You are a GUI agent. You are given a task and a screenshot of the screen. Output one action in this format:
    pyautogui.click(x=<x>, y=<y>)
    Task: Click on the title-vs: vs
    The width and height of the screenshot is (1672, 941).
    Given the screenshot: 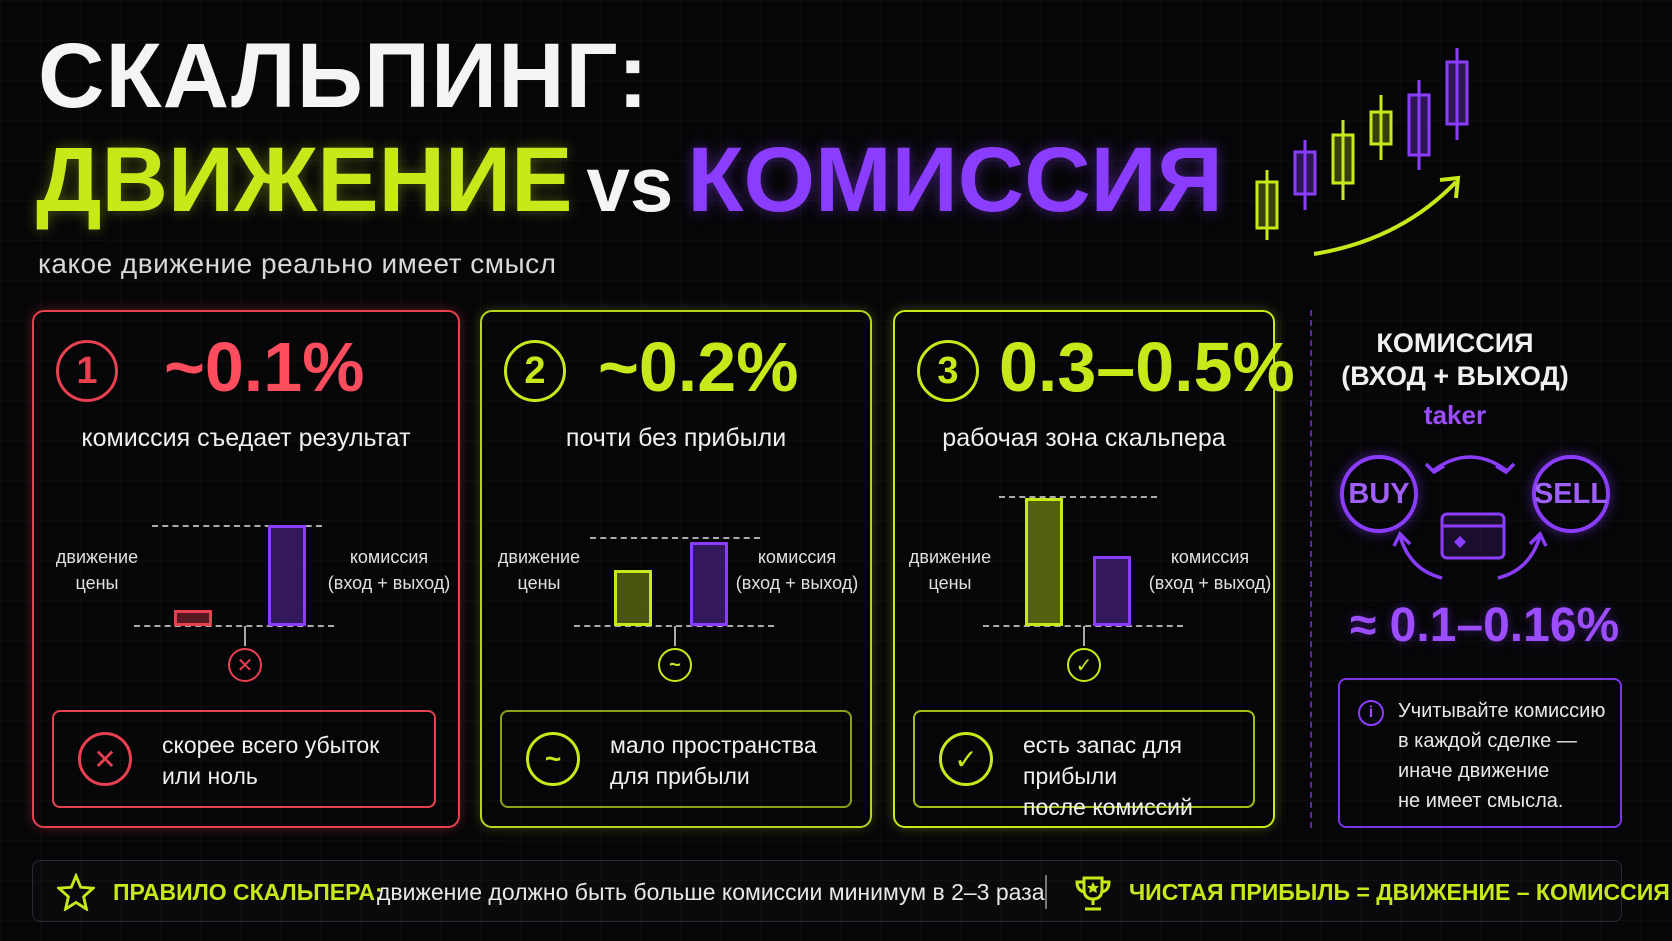 What is the action you would take?
    pyautogui.click(x=630, y=184)
    